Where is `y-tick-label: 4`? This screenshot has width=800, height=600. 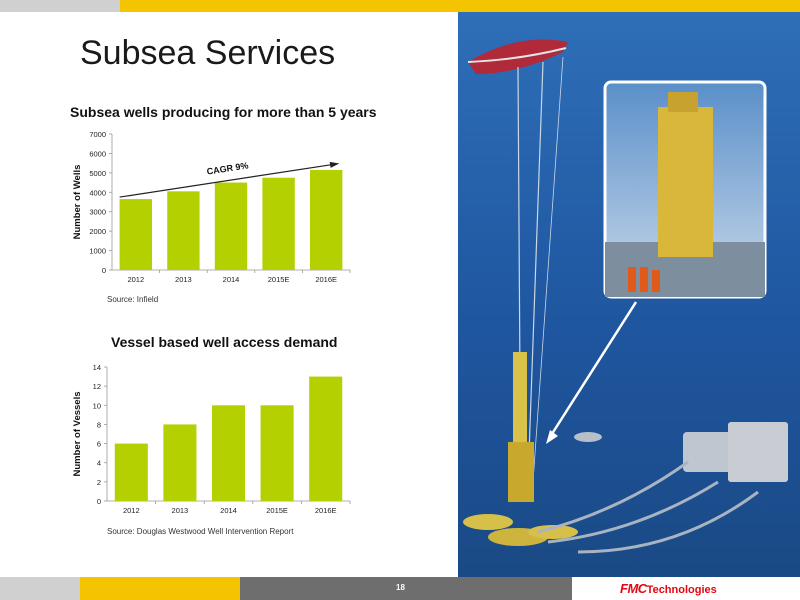 y-tick-label: 4 is located at coordinates (99, 463).